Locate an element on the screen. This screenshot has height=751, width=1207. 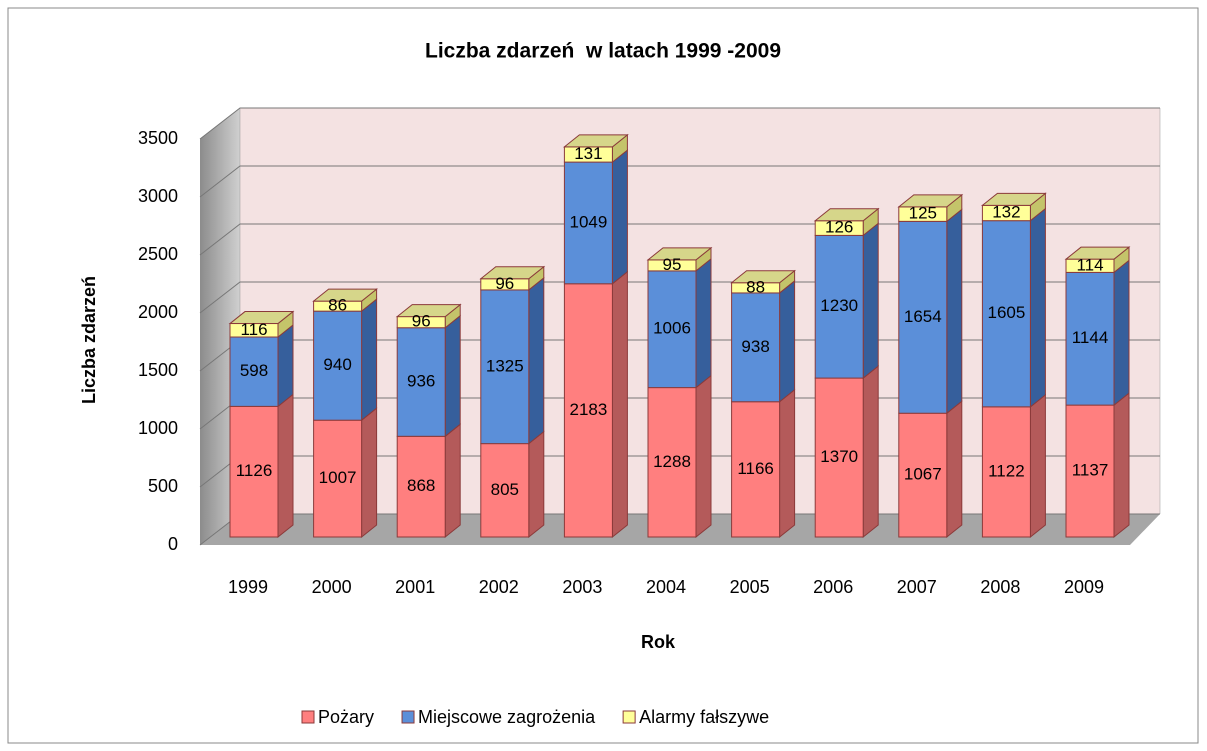
y-tick-label: 3500 is located at coordinates (158, 138).